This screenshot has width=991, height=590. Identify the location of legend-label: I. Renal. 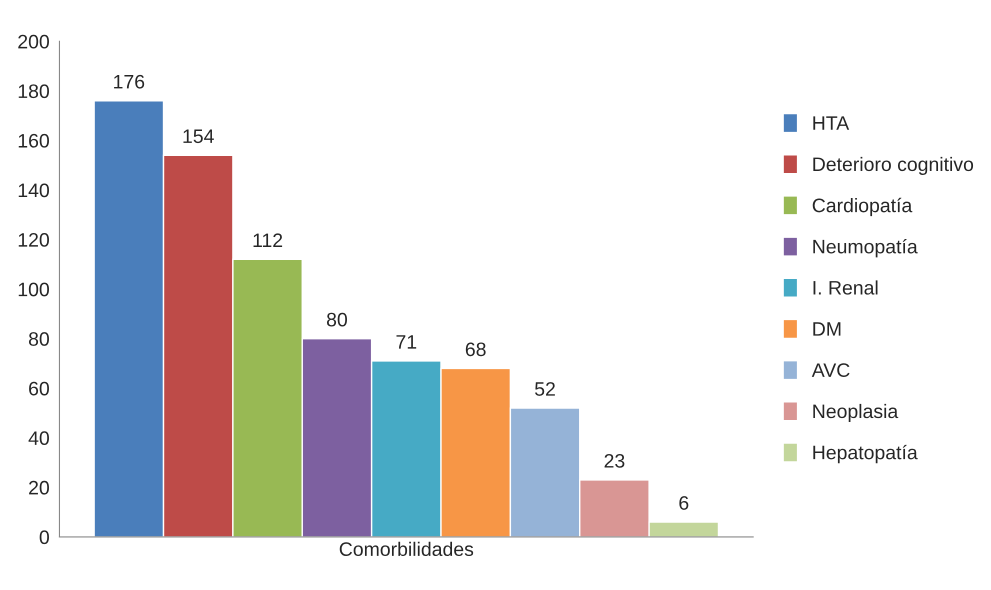
(846, 287).